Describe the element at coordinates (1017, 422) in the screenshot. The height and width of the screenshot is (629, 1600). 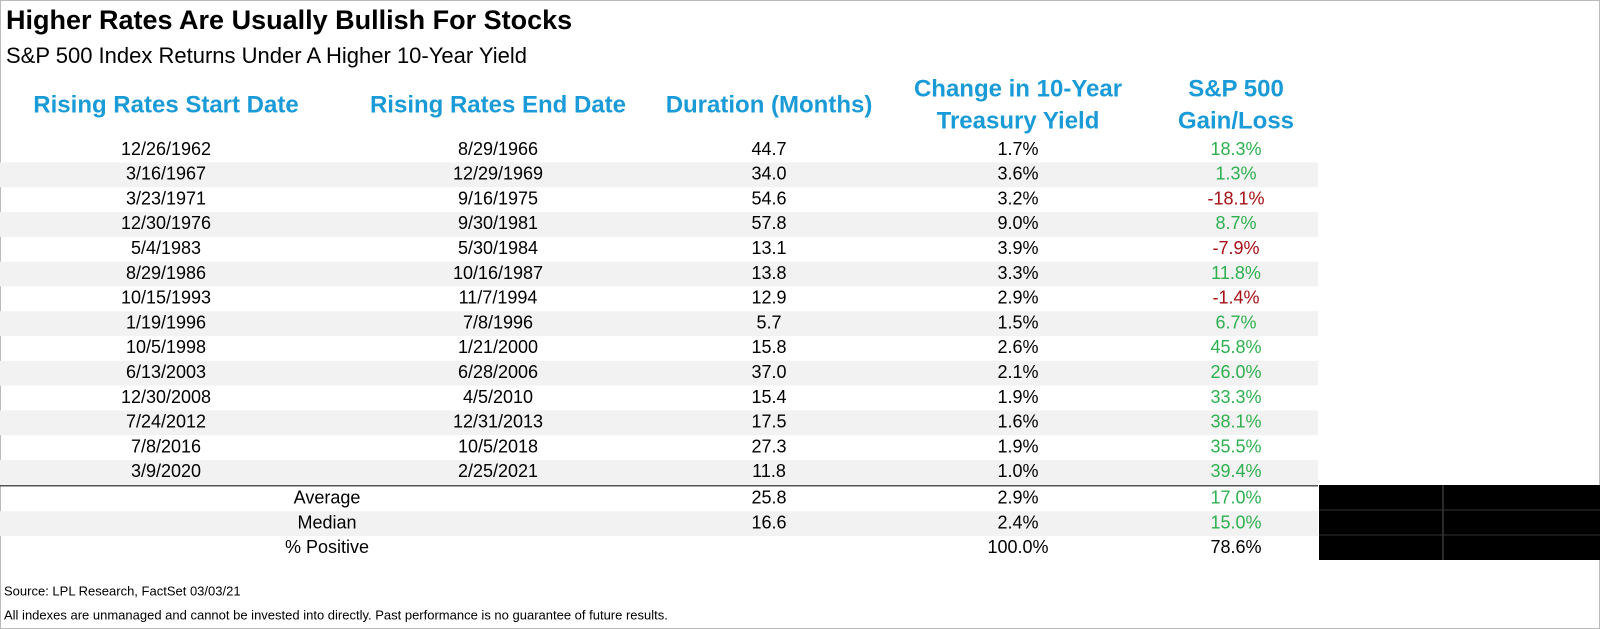
I see `cell: 1.6%` at that location.